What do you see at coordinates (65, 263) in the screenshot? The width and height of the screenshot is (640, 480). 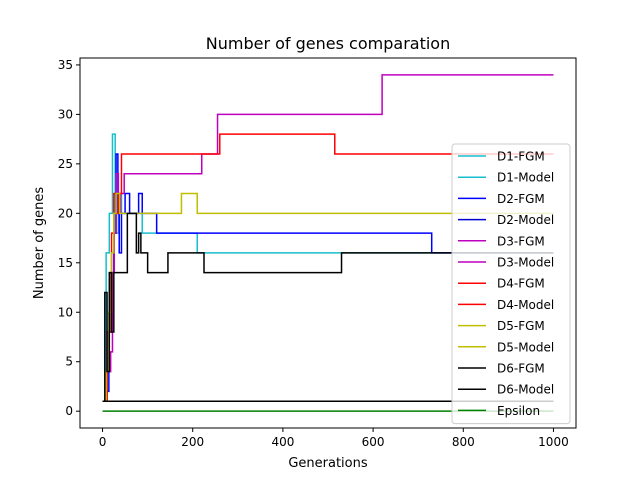 I see `y-tick-label: 15` at bounding box center [65, 263].